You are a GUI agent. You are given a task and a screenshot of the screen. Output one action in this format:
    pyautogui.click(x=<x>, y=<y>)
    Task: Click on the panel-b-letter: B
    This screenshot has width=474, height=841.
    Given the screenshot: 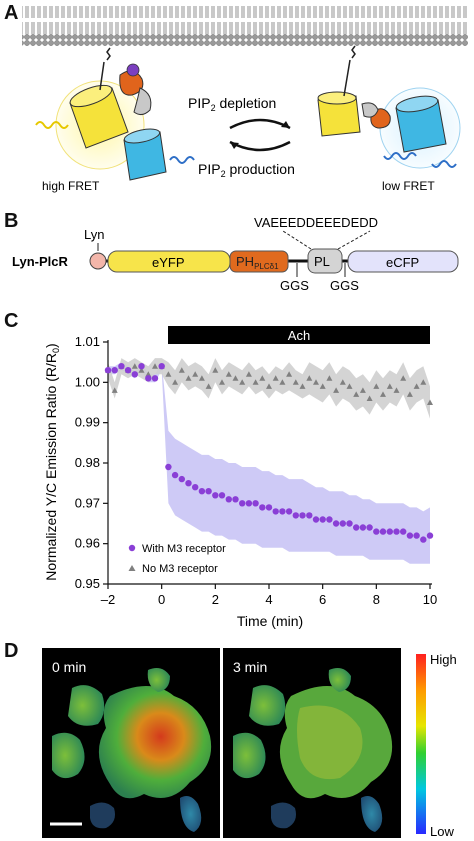 What is the action you would take?
    pyautogui.click(x=11, y=221)
    